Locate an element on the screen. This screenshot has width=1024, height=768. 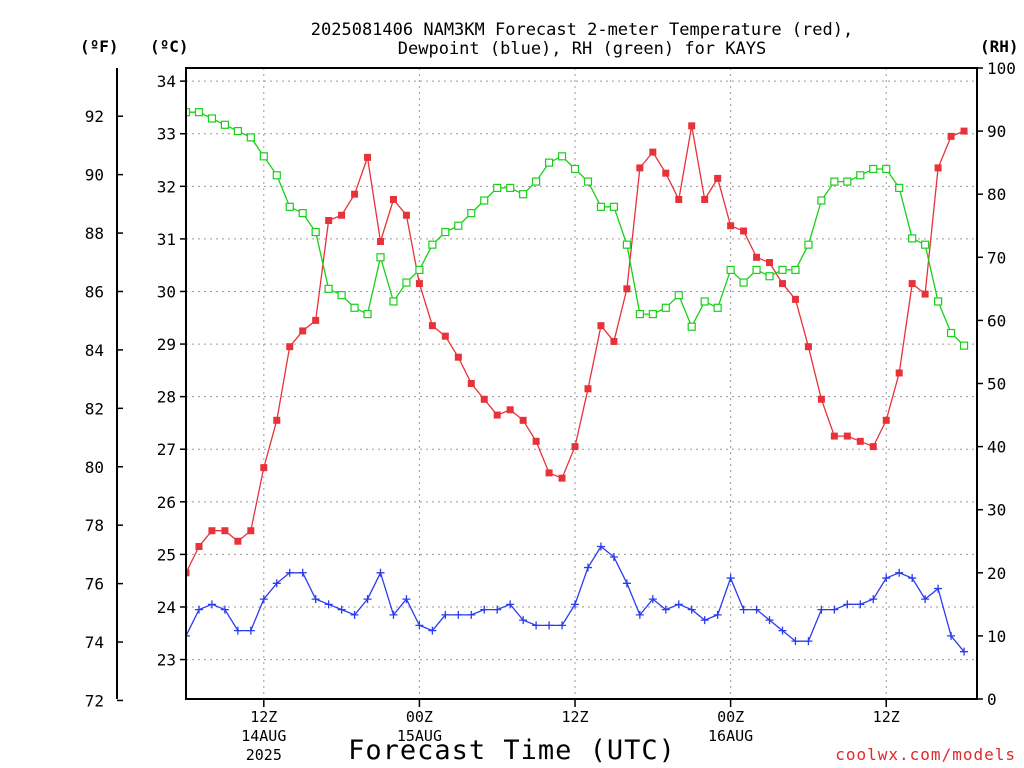
x-tick-label: 00Z is located at coordinates (419, 717).